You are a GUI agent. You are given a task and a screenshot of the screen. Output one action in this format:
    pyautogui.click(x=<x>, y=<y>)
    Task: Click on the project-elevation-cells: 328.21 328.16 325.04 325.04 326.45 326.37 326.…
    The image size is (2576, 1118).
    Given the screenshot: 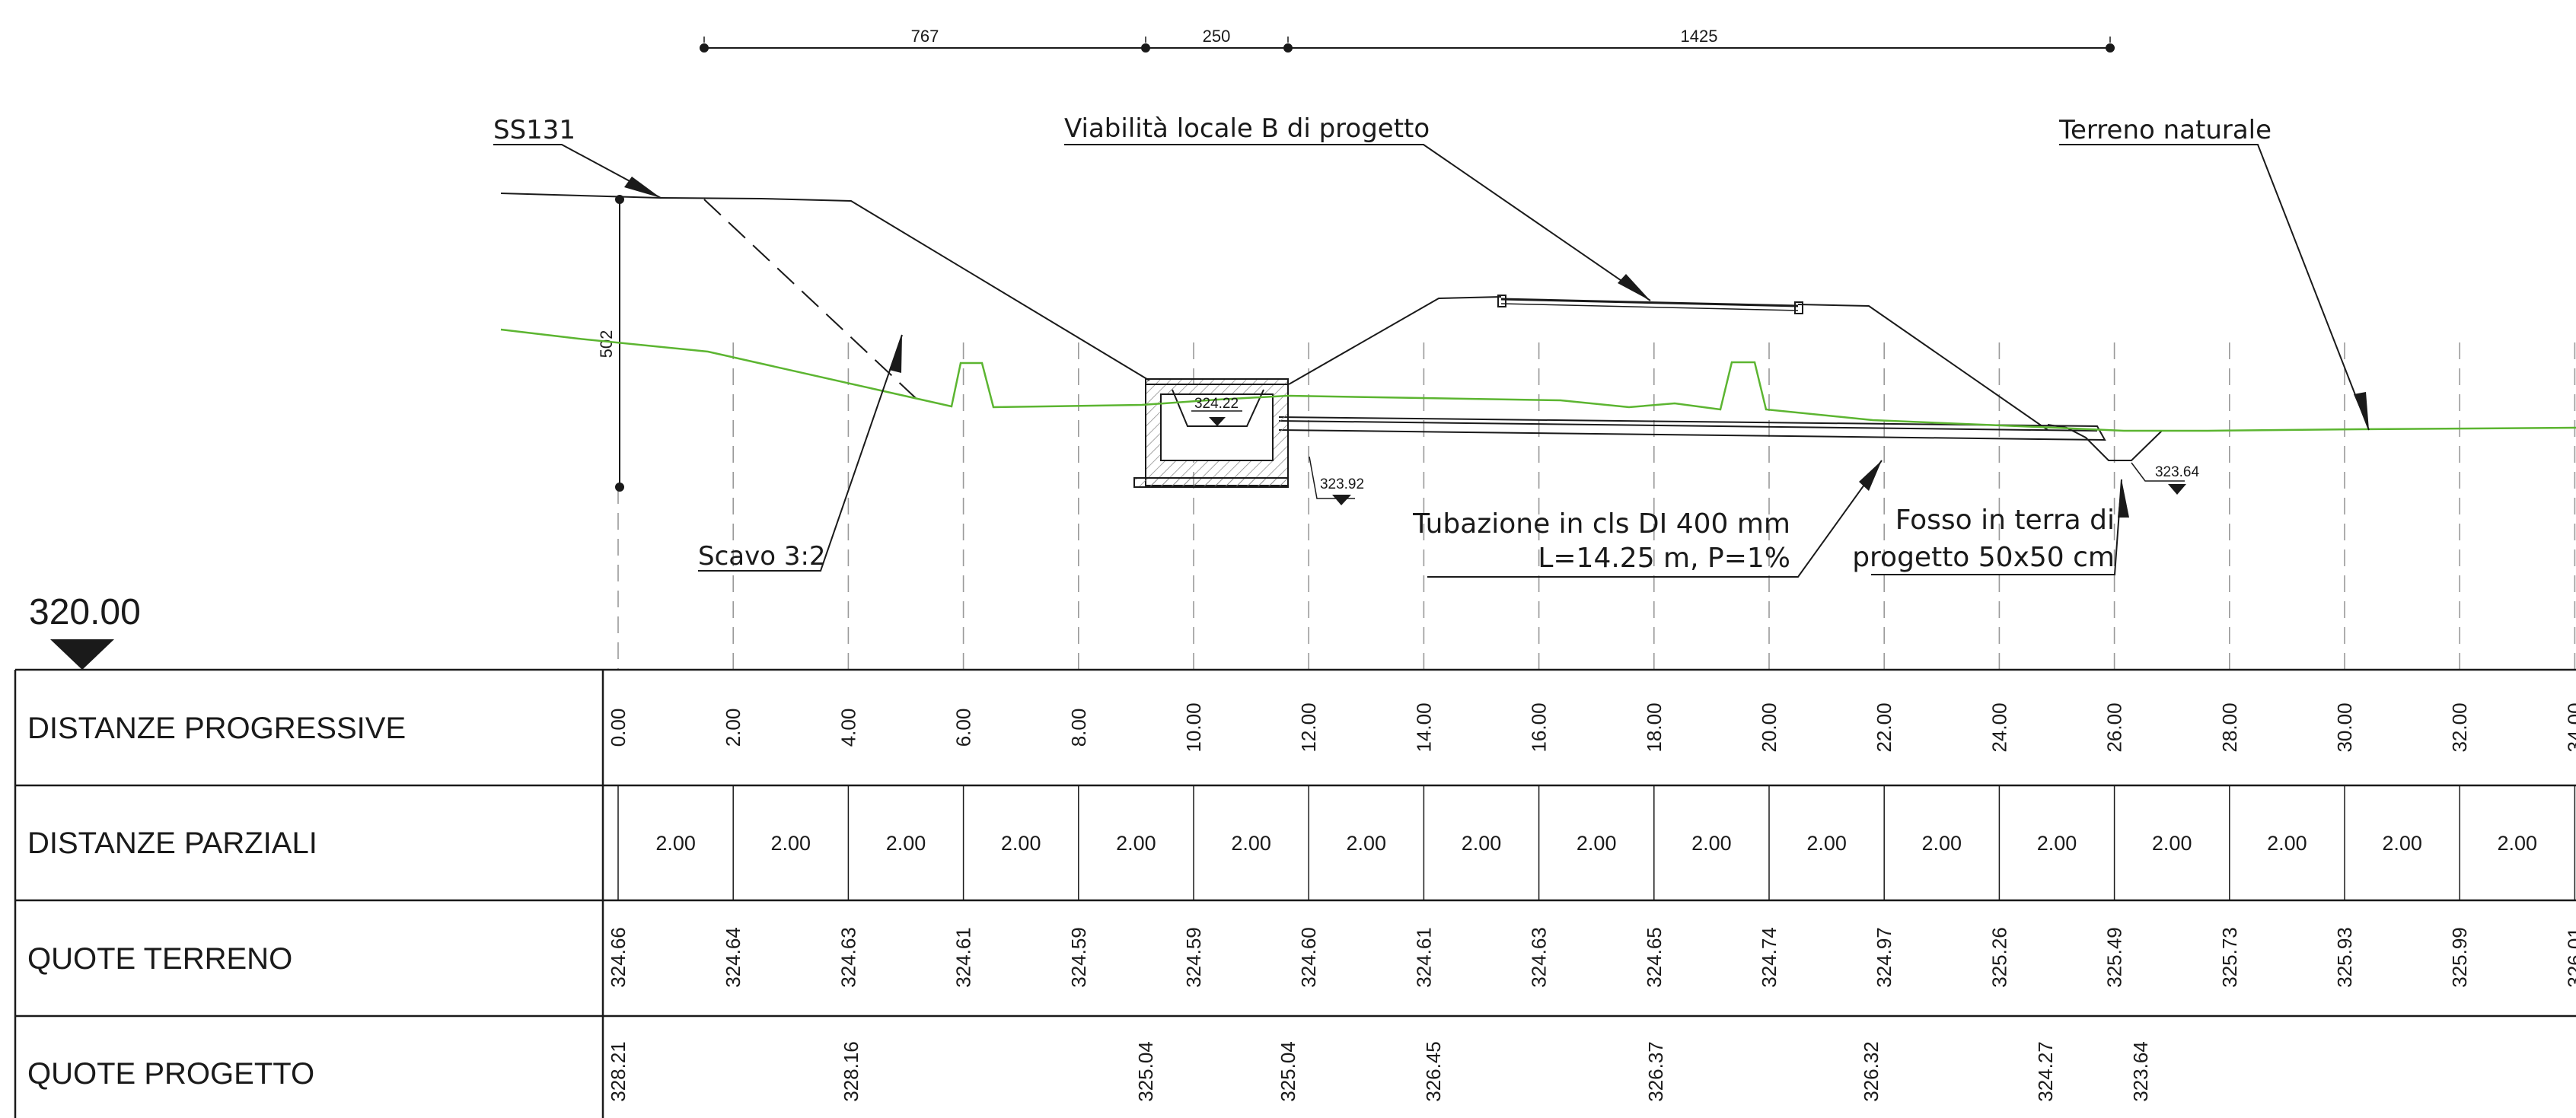 What is the action you would take?
    pyautogui.click(x=1379, y=1071)
    